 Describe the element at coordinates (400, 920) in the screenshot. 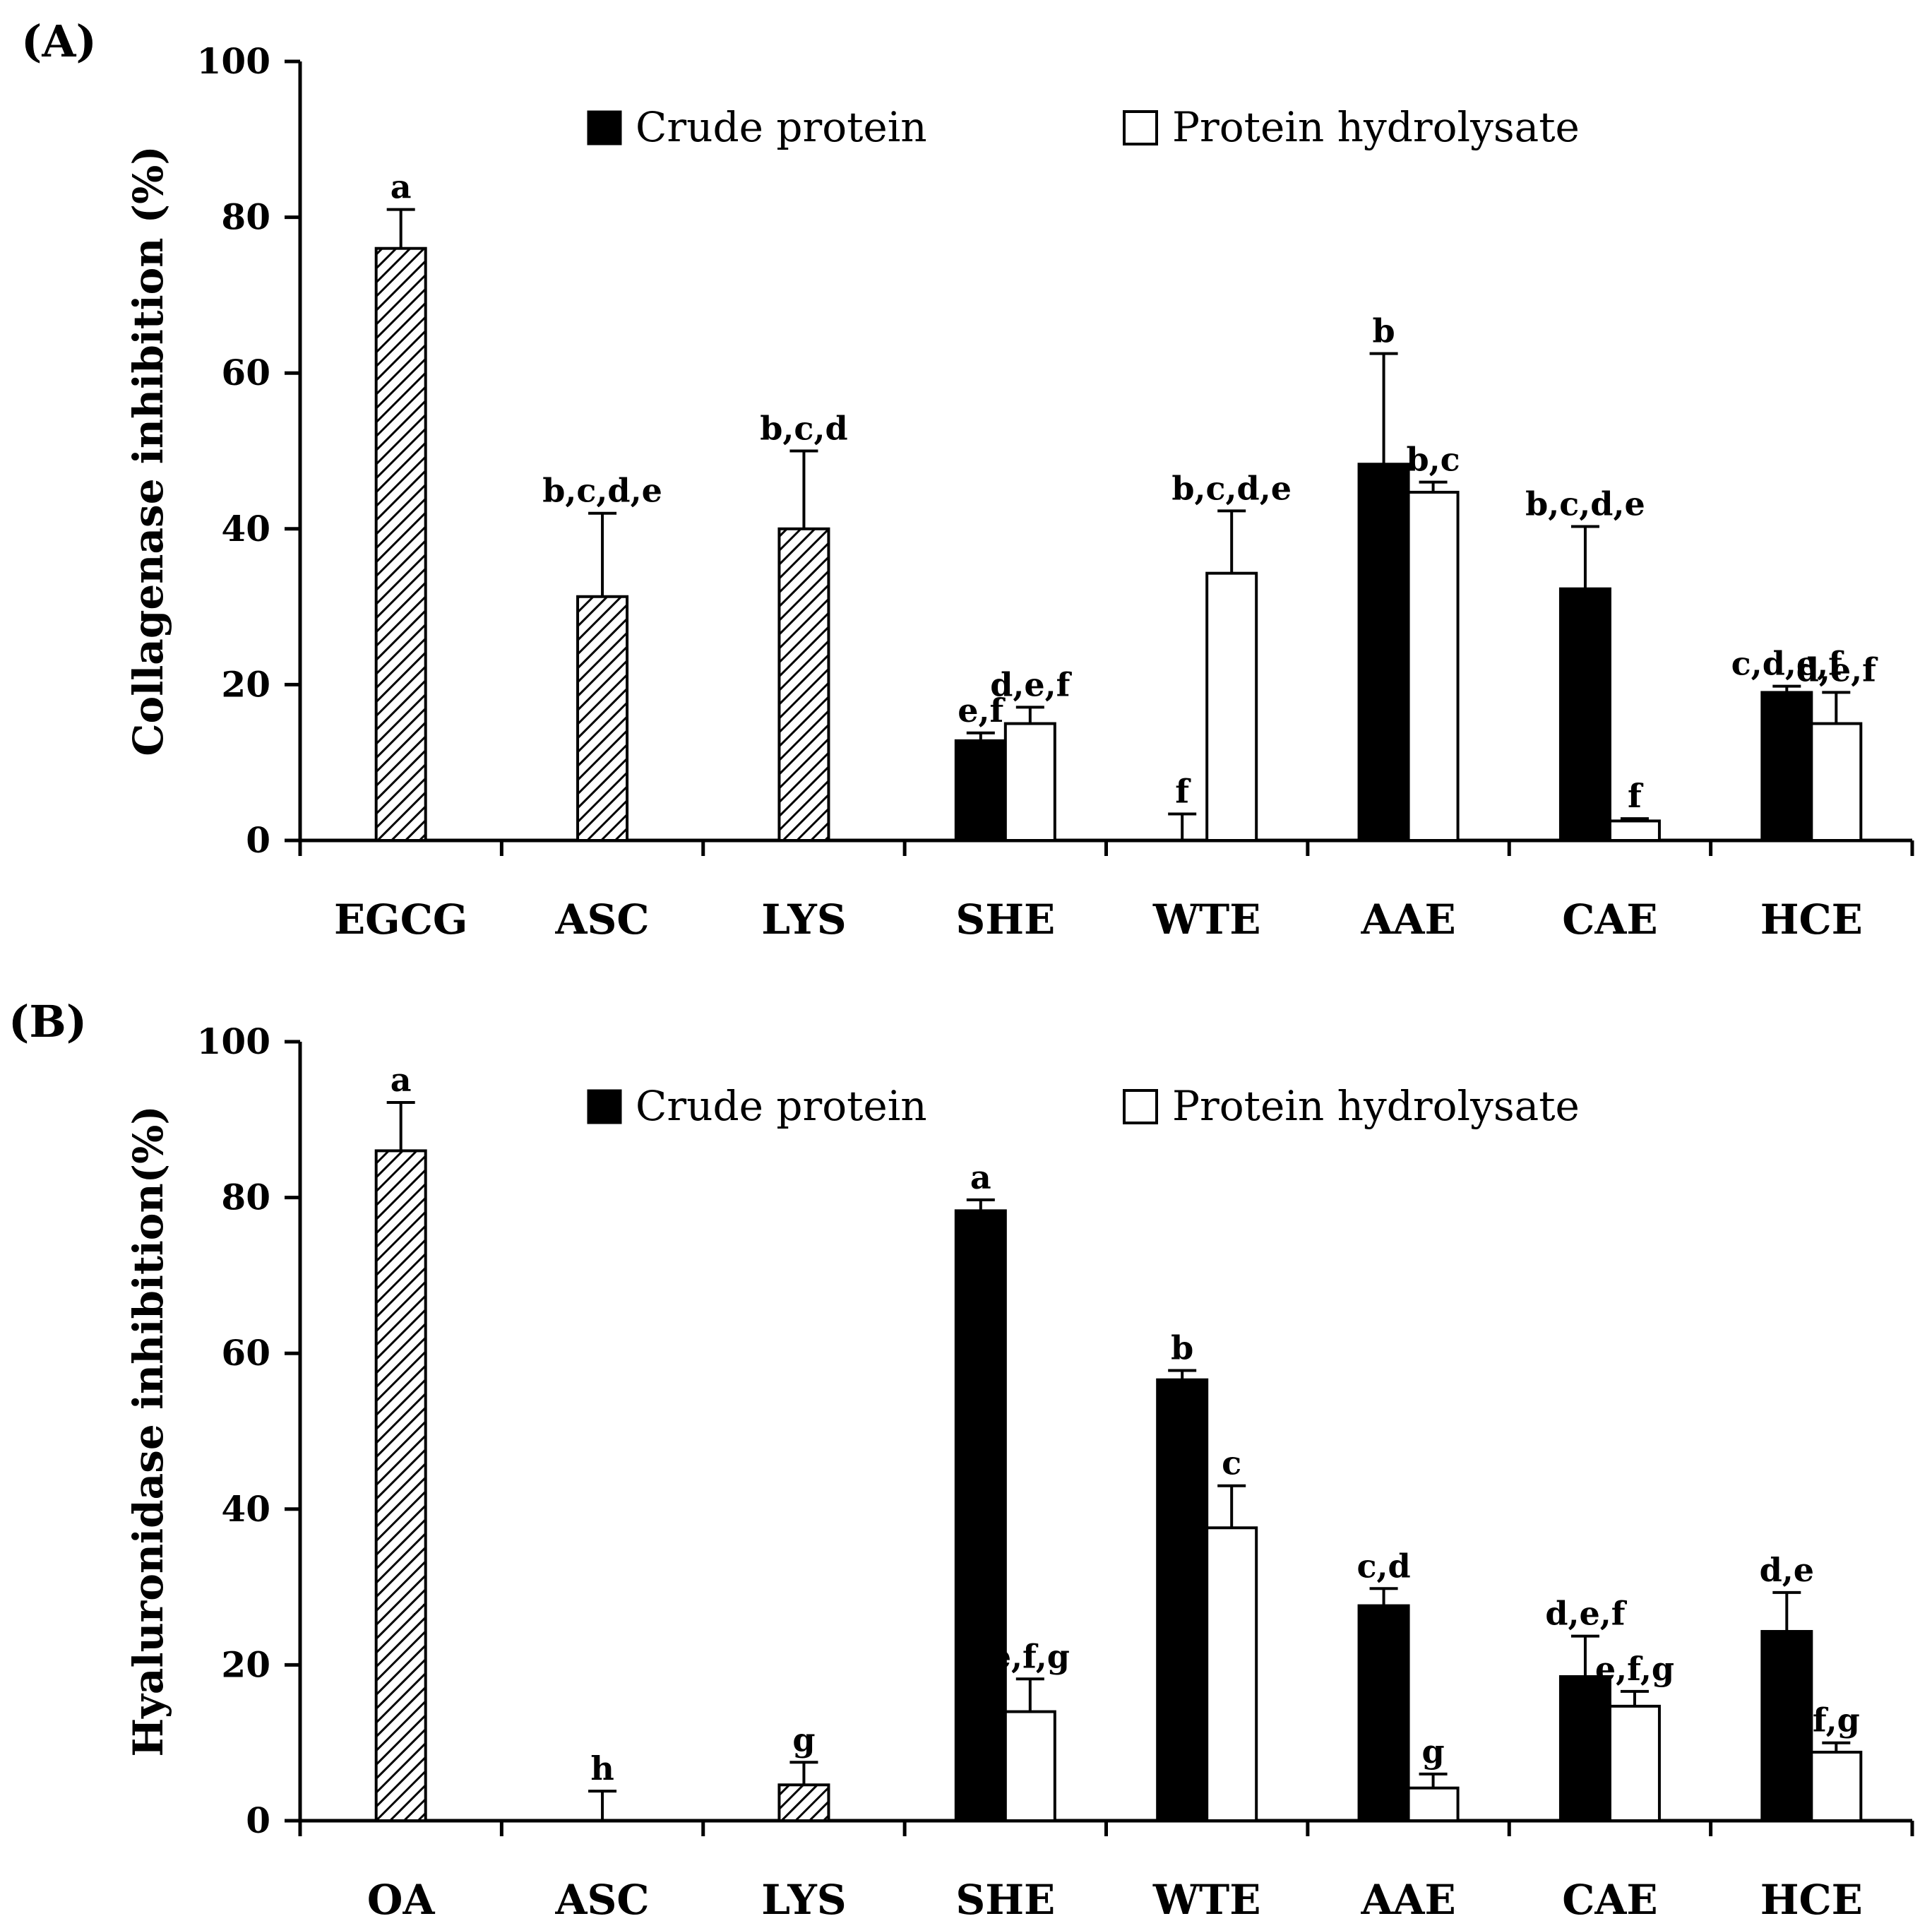

I see `x-tick-label: EGCG` at that location.